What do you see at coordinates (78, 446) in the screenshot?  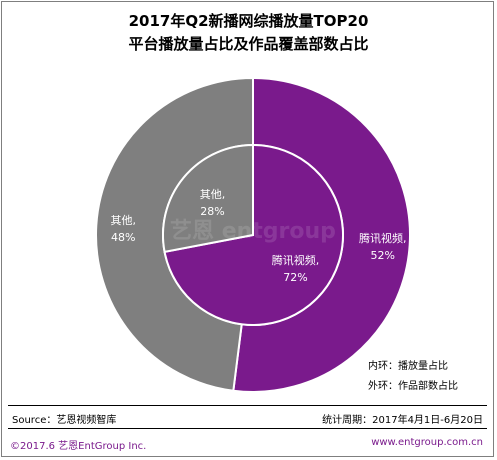 I see `copyright-text: ©2017.6 艺恩EntGroup Inc.` at bounding box center [78, 446].